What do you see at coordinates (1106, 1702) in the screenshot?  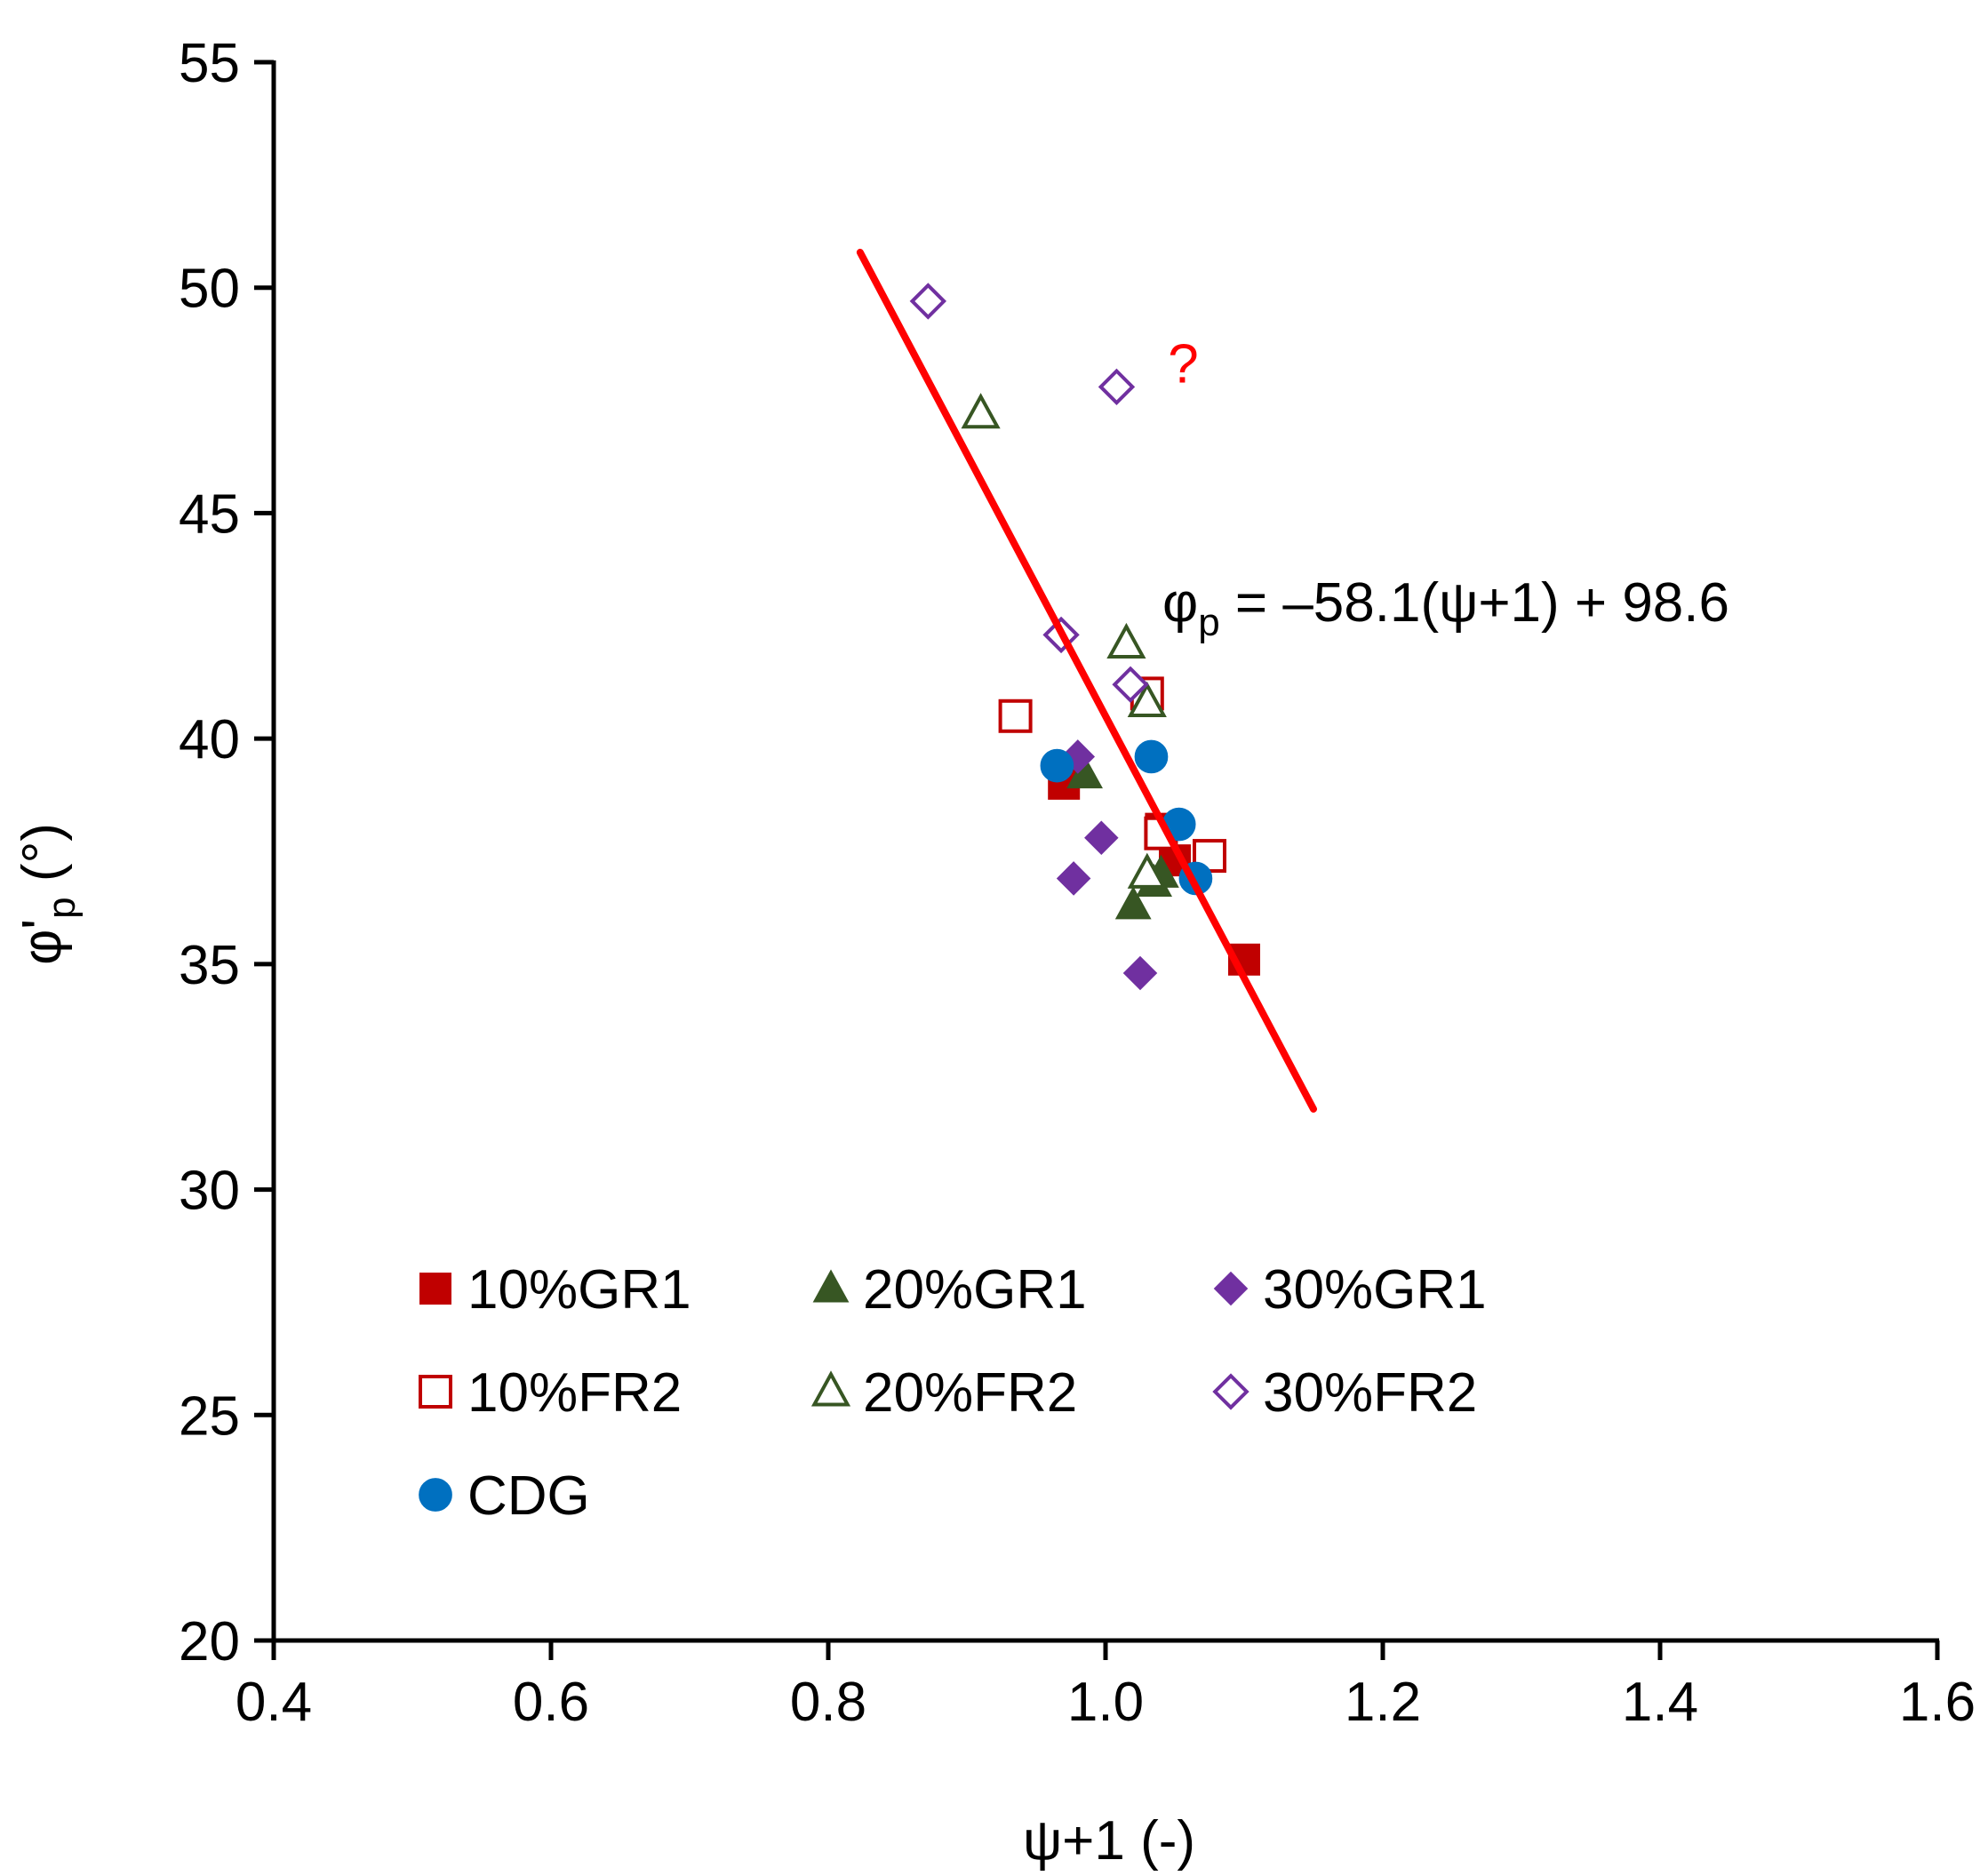 I see `x-tick-label: 1.0` at bounding box center [1106, 1702].